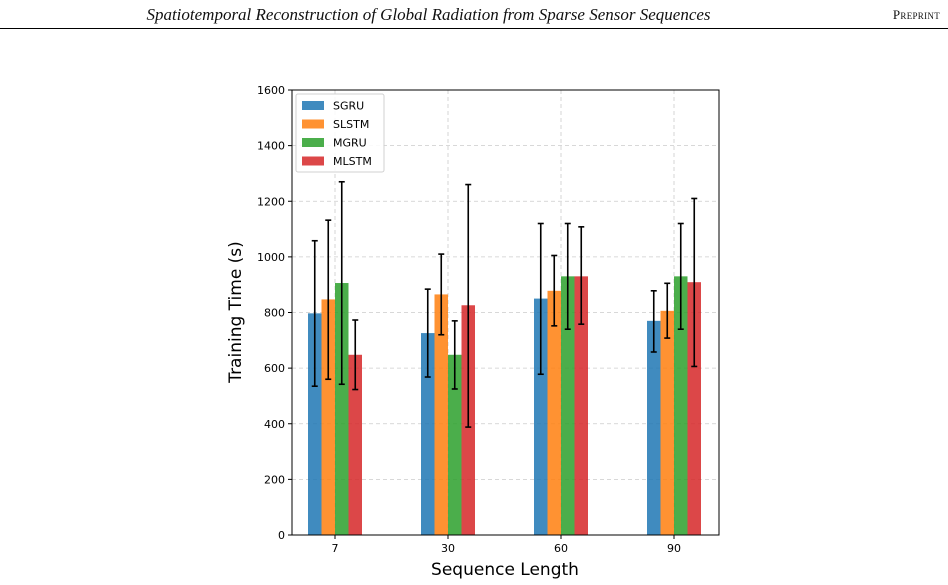  Describe the element at coordinates (313, 161) in the screenshot. I see `legend-swatch-mlstm` at that location.